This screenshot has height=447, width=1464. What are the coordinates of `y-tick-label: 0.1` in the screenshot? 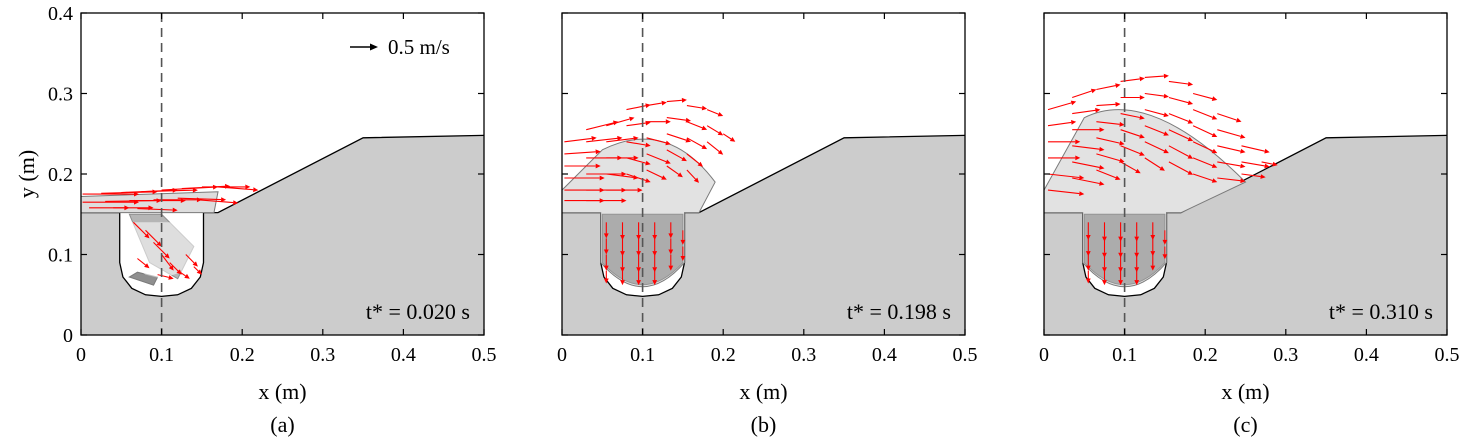 It's located at (60, 256).